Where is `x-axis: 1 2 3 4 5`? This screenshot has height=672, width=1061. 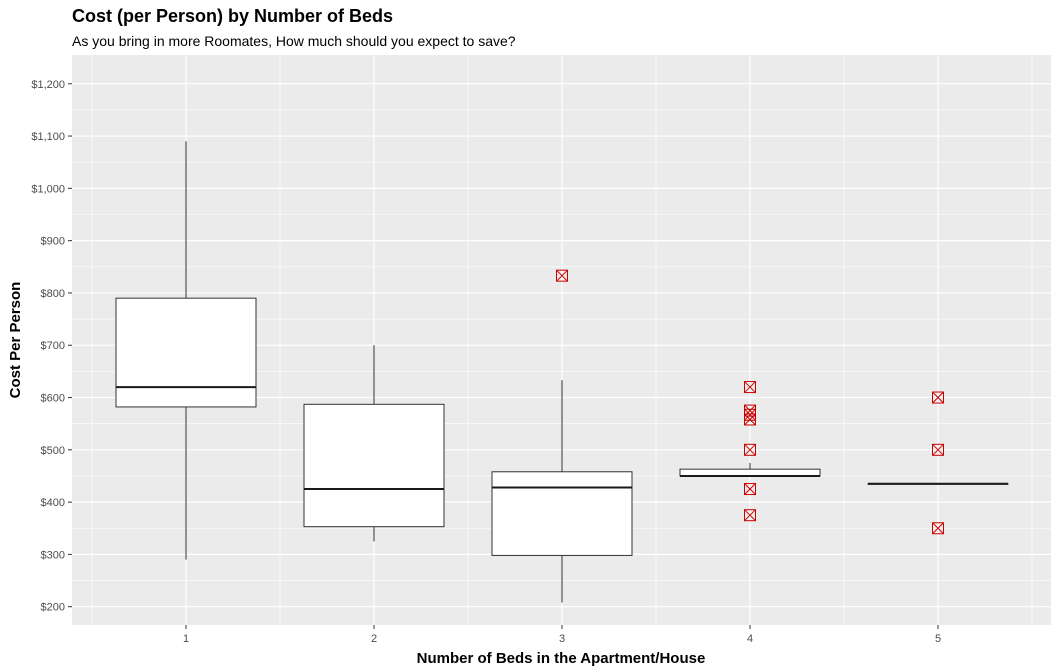
x-axis: 1 2 3 4 5 is located at coordinates (562, 635).